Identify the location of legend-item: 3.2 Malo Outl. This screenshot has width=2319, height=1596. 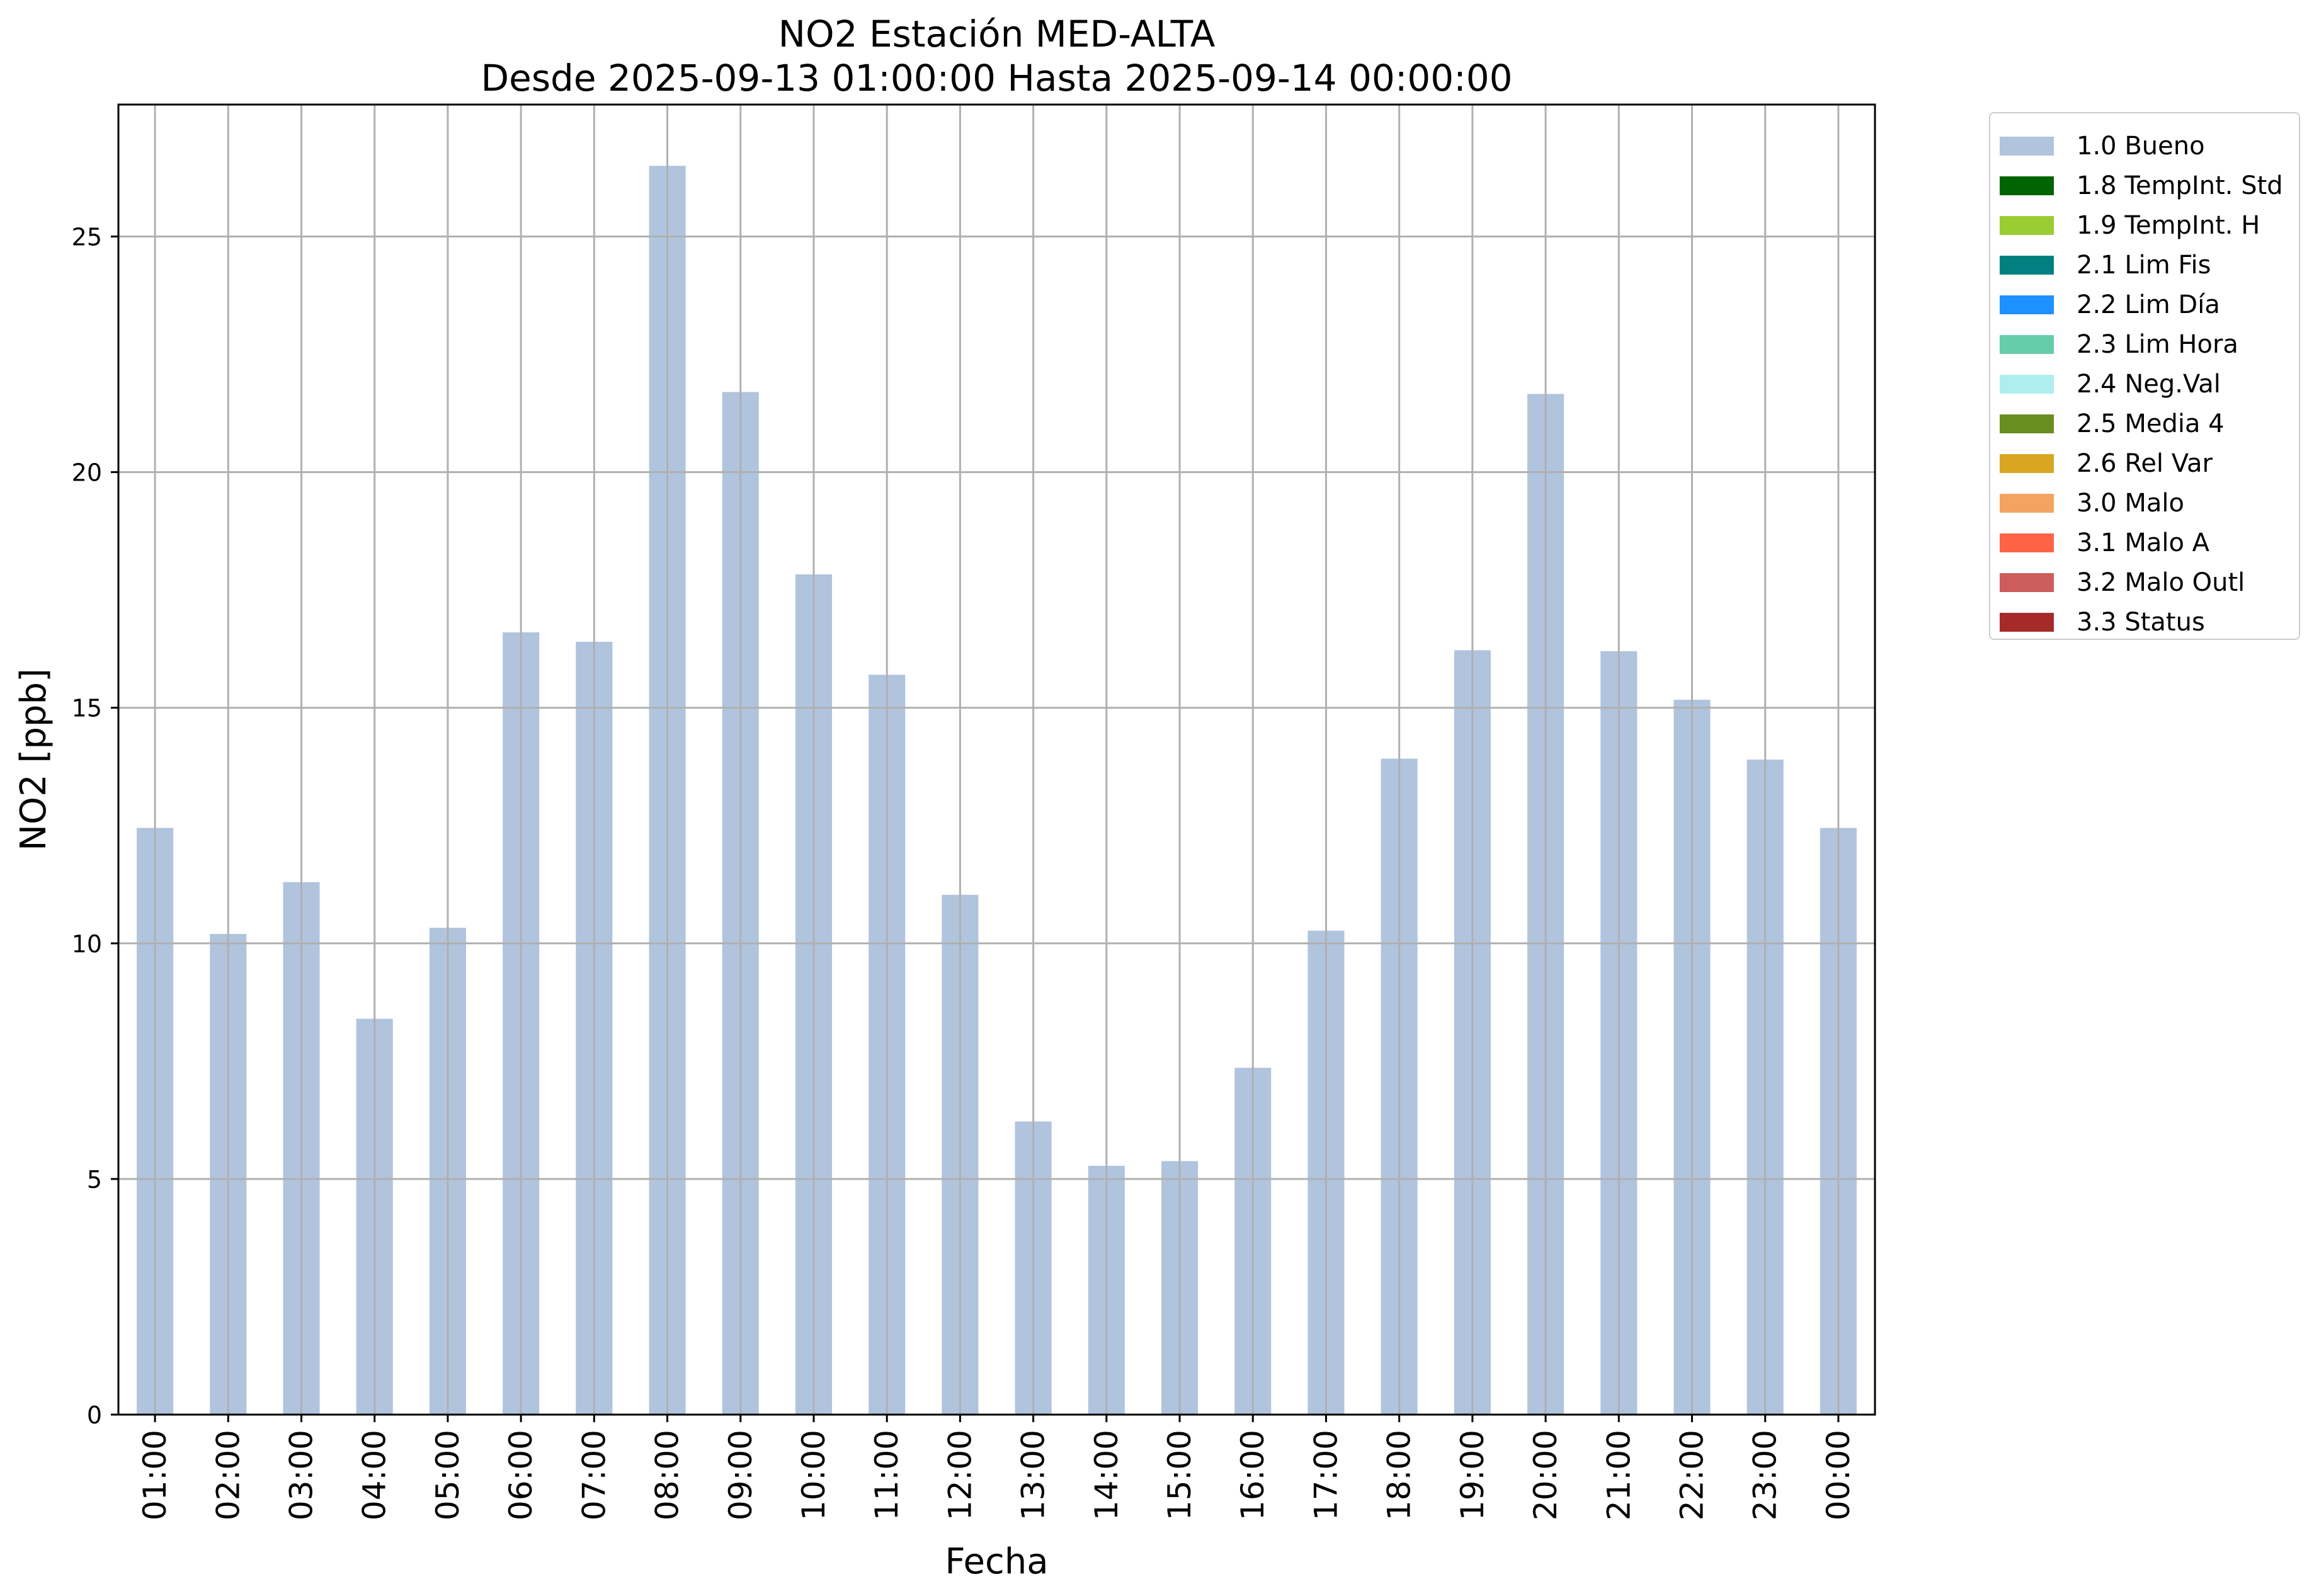
(2122, 582).